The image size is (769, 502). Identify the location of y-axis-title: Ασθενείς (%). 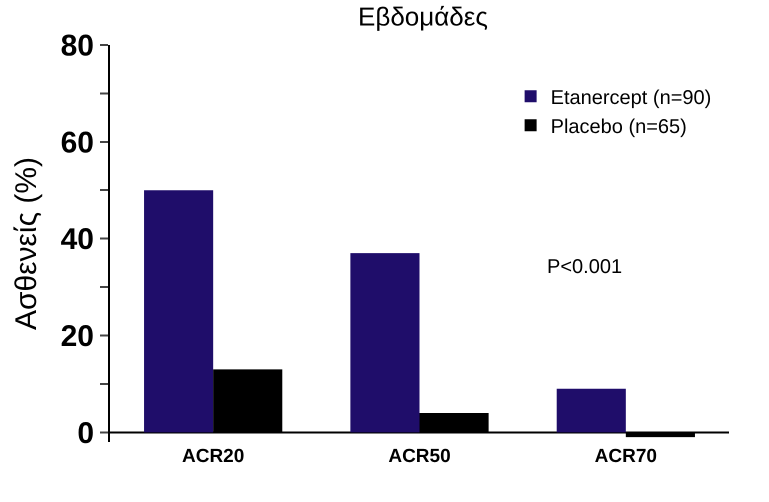
(27, 243).